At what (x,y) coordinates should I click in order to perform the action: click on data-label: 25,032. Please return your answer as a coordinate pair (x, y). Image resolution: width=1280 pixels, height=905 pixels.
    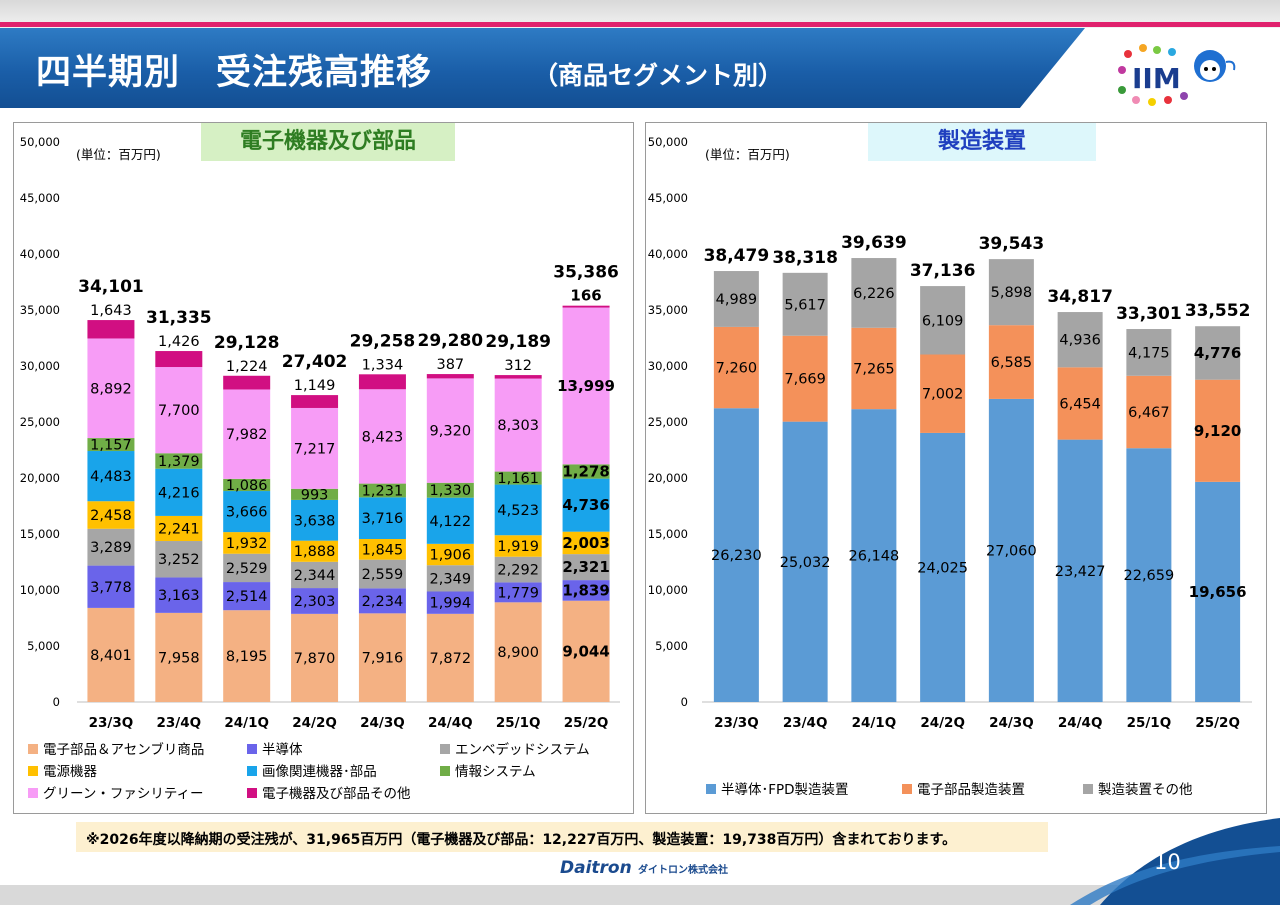
    Looking at the image, I should click on (805, 563).